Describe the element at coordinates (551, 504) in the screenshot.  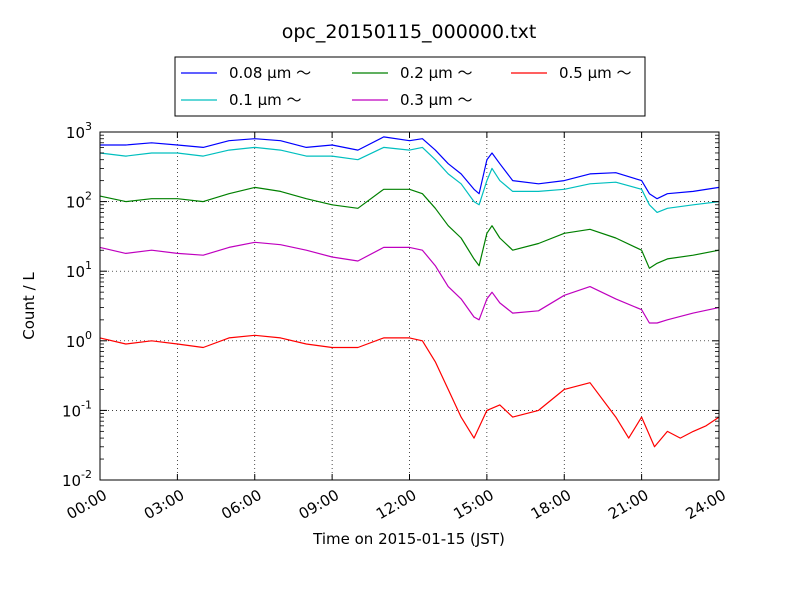
I see `x-tick-label: 18:00` at that location.